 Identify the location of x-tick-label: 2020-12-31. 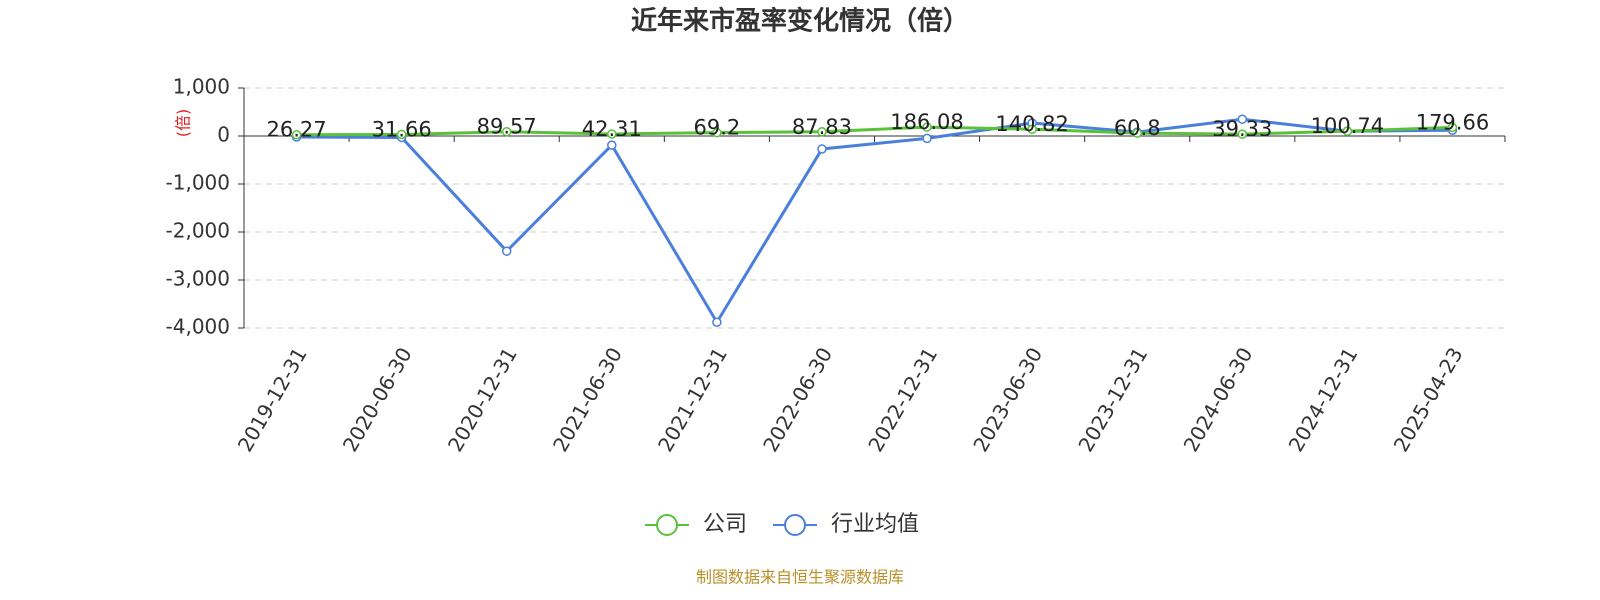
(482, 399).